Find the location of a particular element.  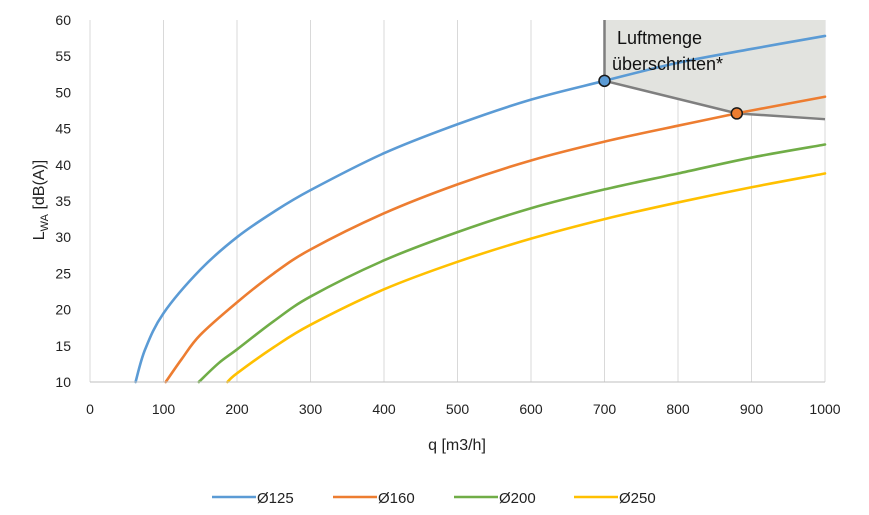

x-tick-label-8: 800 is located at coordinates (678, 409).